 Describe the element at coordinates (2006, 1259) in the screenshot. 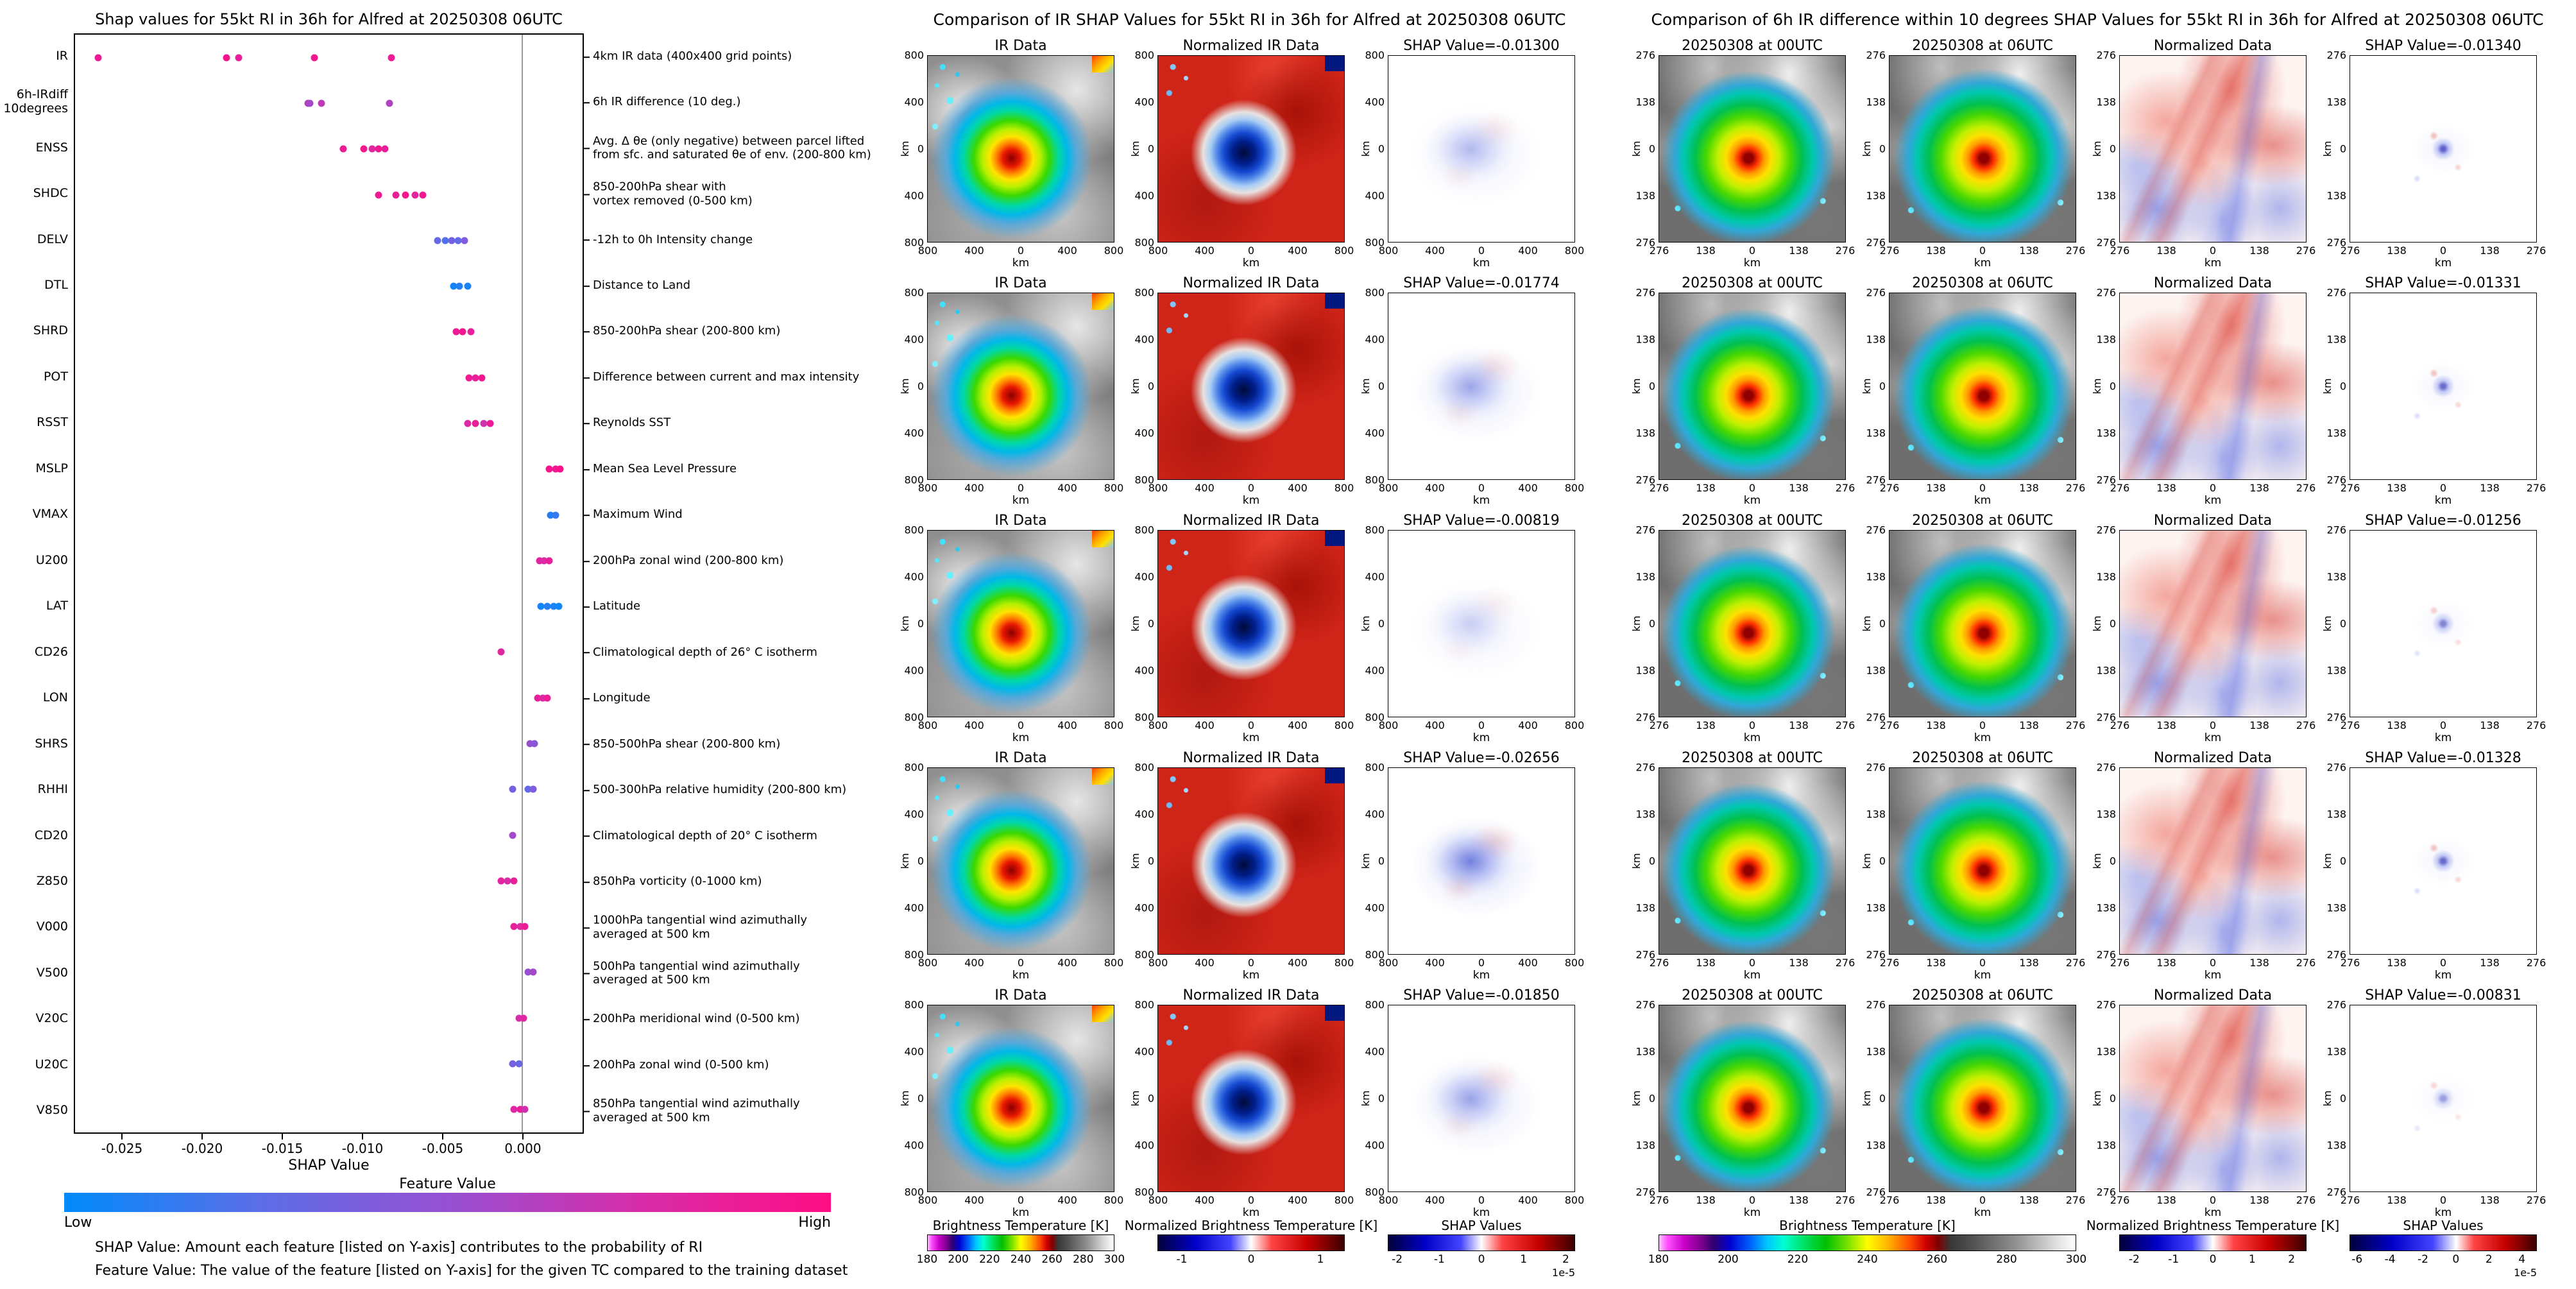

I see `colorbar-tick-label: 280` at that location.